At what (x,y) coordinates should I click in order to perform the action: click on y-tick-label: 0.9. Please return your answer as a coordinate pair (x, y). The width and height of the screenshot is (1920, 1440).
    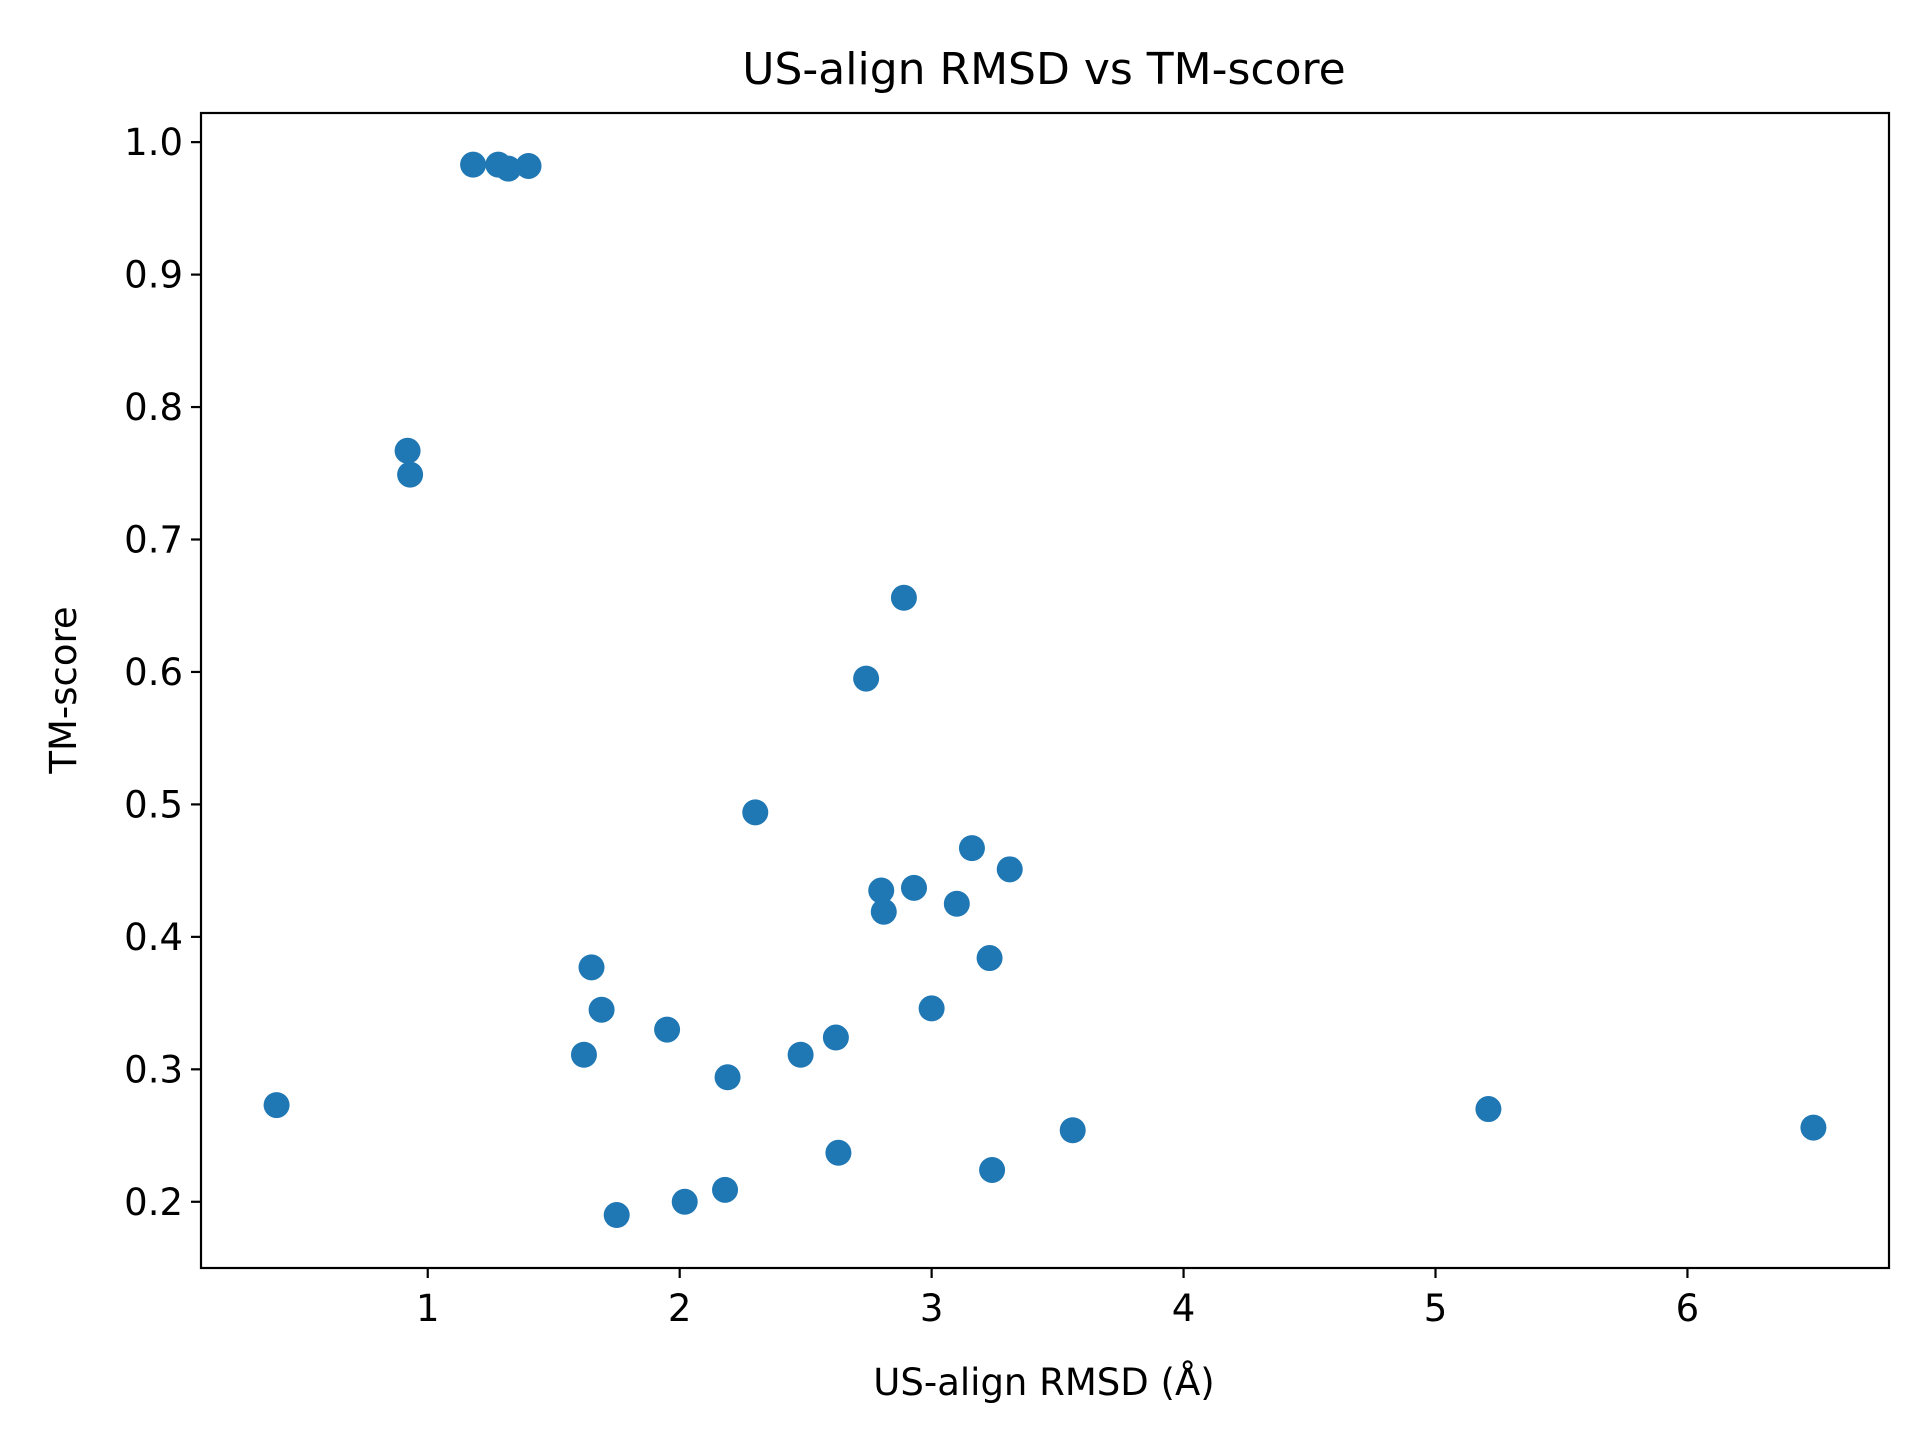
    Looking at the image, I should click on (153, 275).